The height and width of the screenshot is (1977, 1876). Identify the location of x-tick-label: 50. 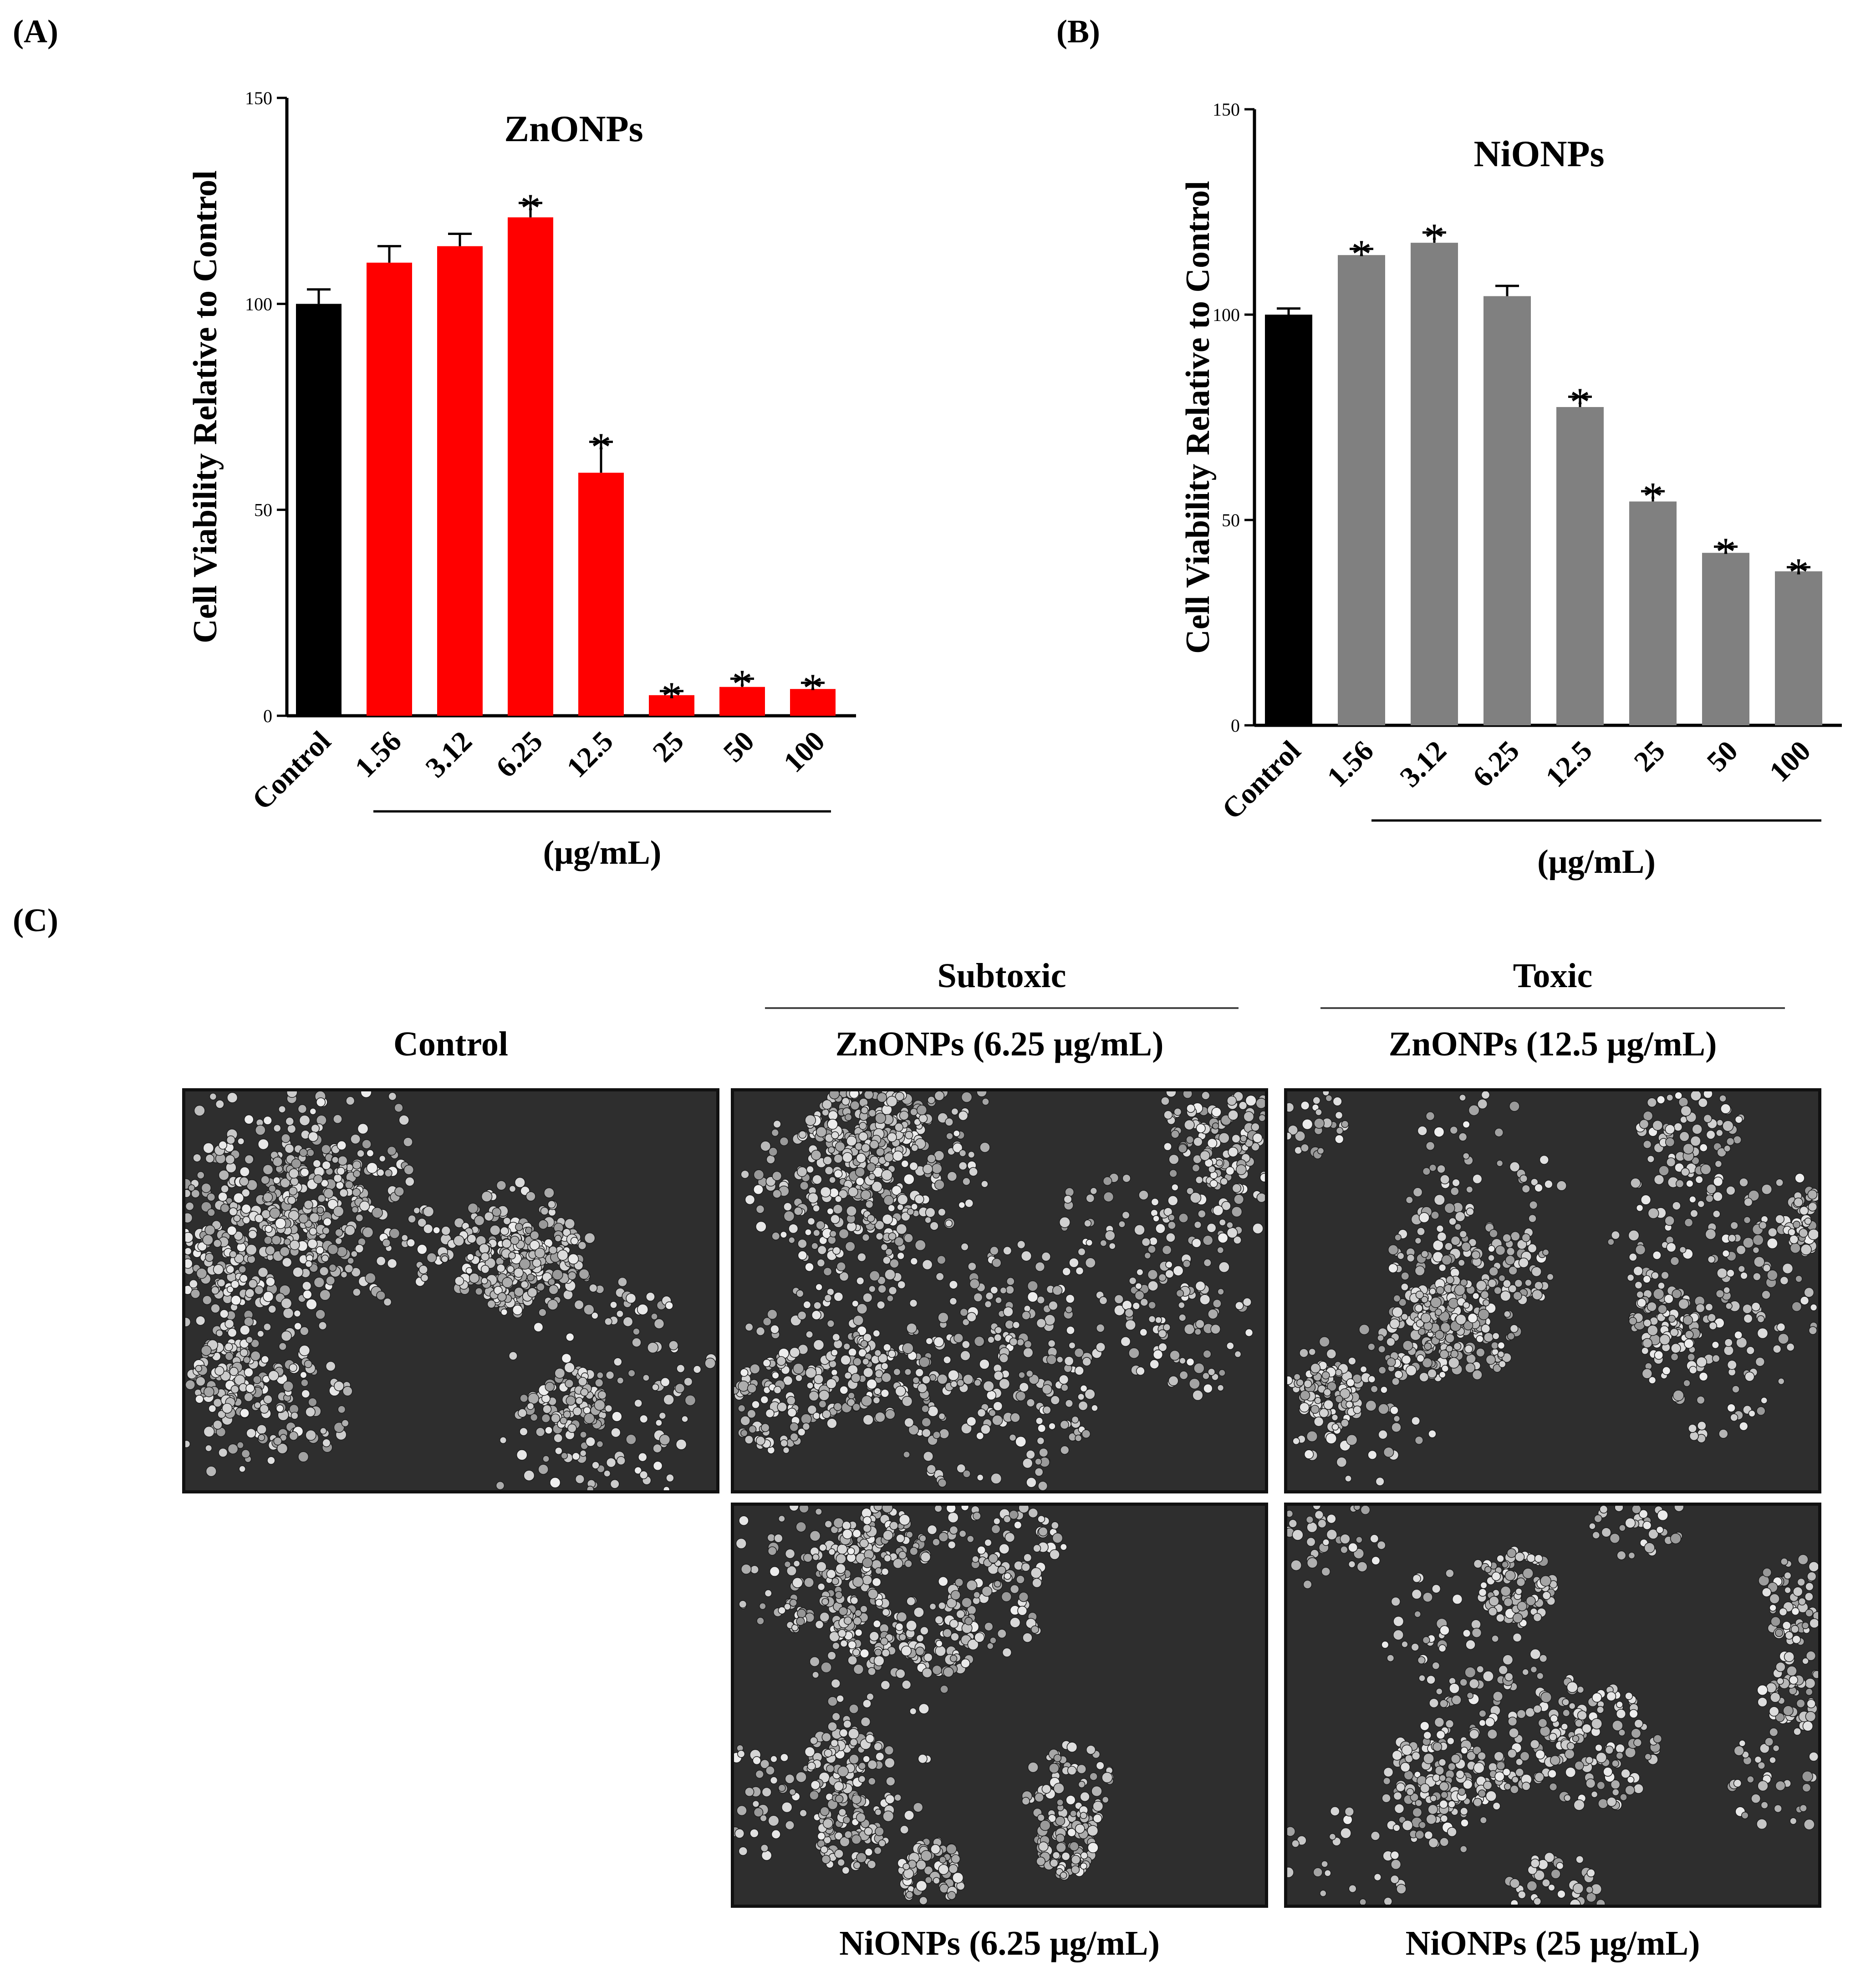
(1721, 756).